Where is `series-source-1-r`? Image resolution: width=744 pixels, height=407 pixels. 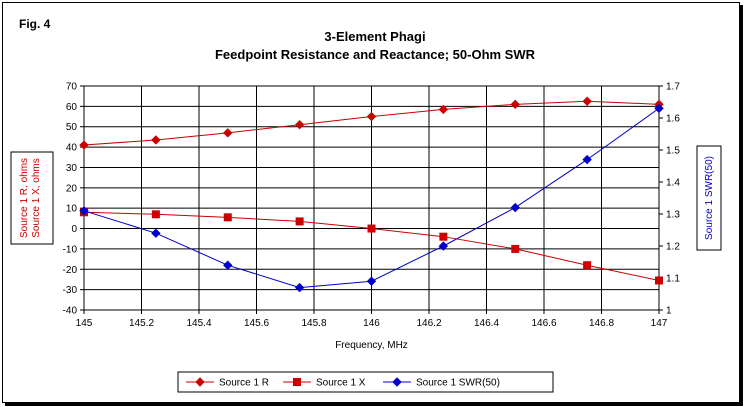 series-source-1-r is located at coordinates (371, 123).